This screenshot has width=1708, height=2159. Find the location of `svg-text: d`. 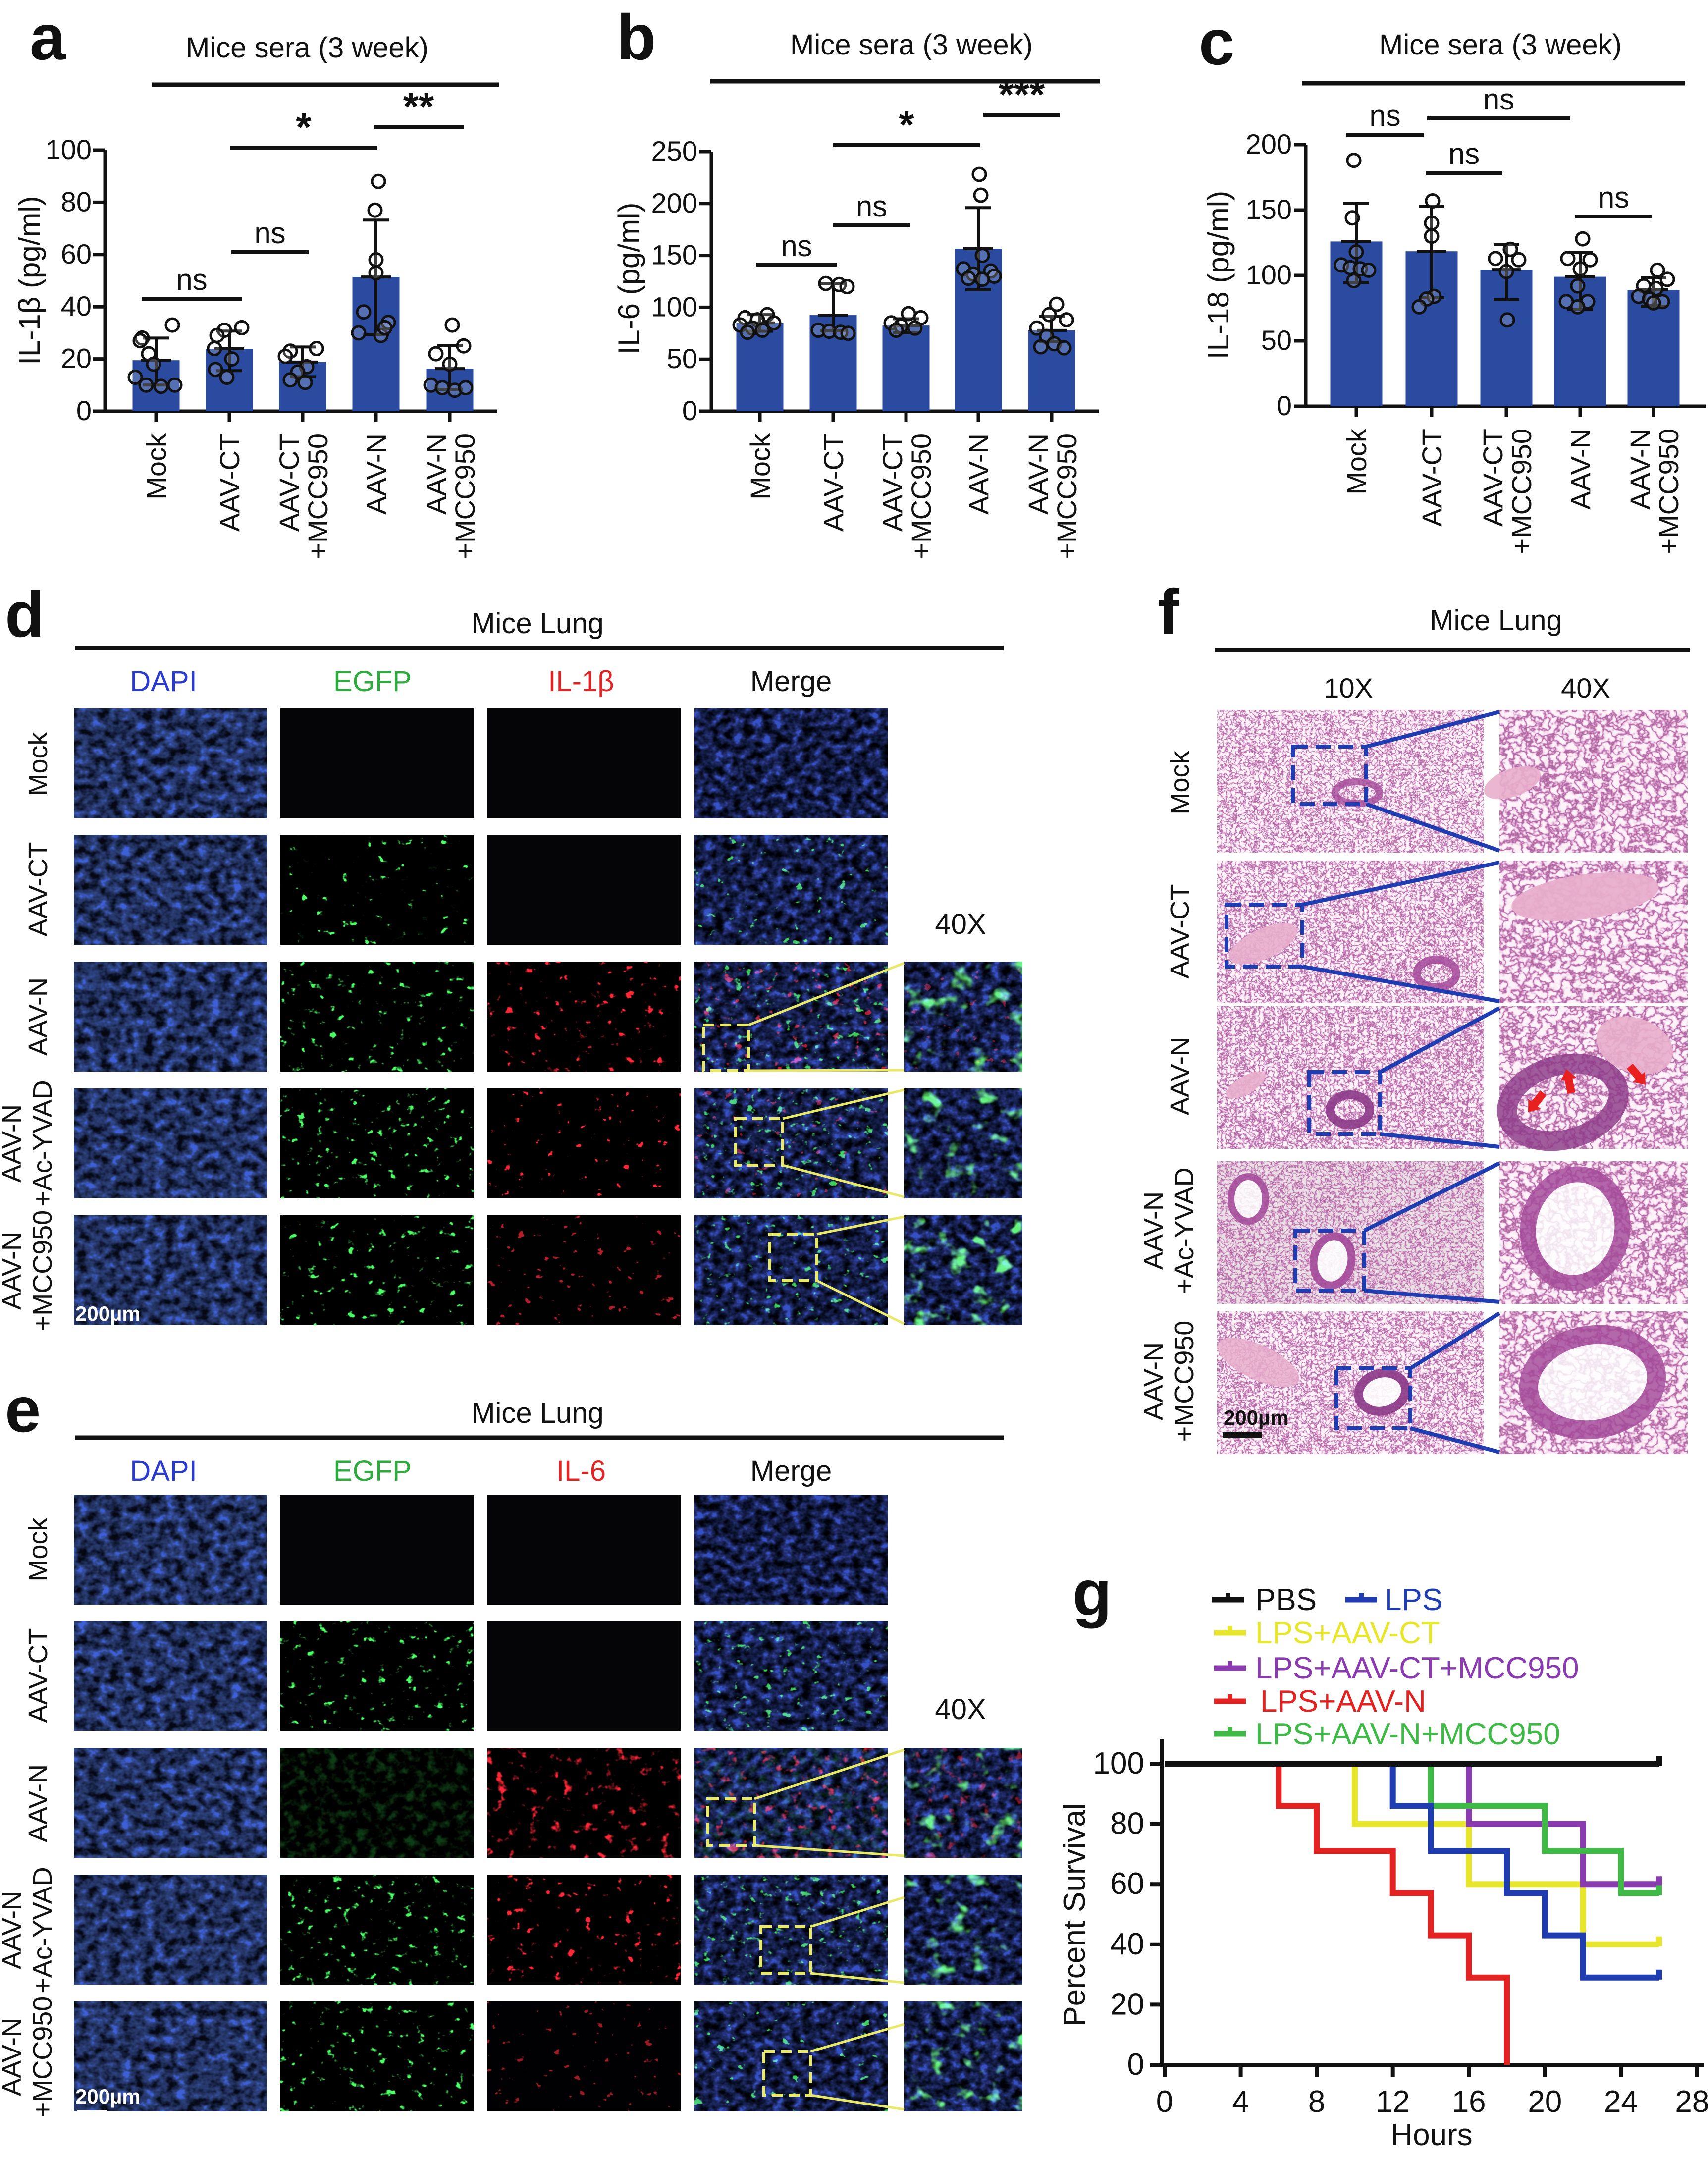

svg-text: d is located at coordinates (24, 614).